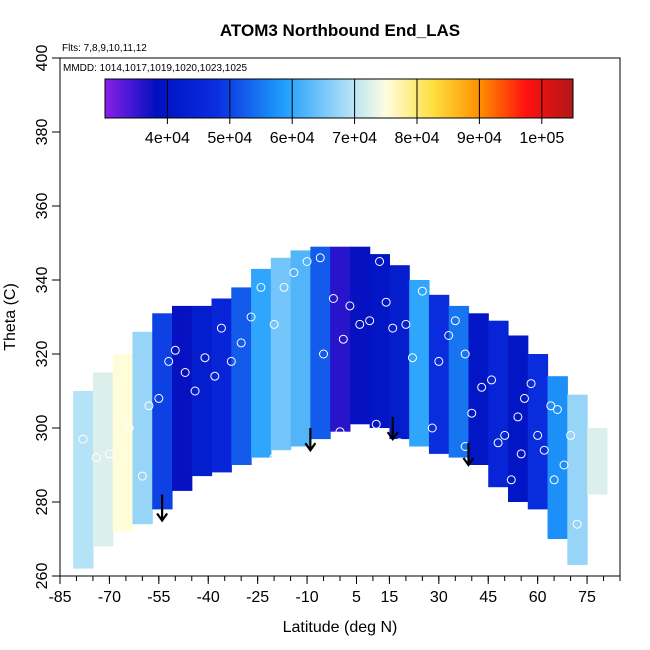  I want to click on x-tick-label: -40, so click(208, 597).